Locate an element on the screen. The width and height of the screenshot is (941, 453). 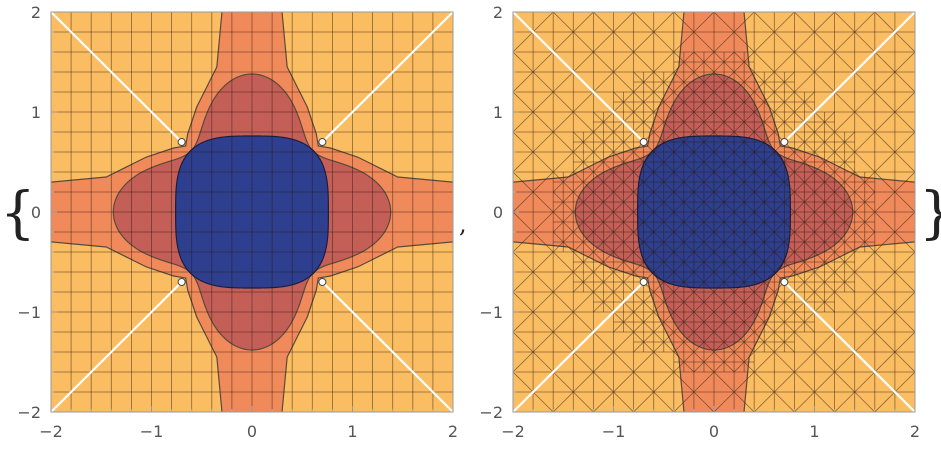
open-brace: { is located at coordinates (18, 213).